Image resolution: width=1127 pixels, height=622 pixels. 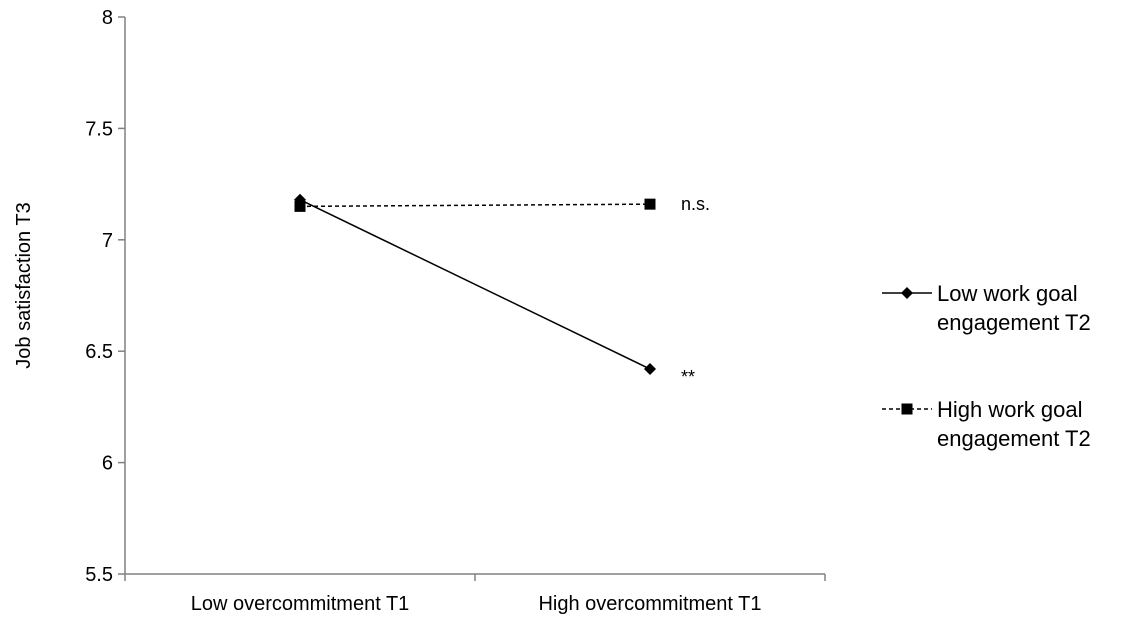 I want to click on y-tick-label: 5.5, so click(x=99, y=575).